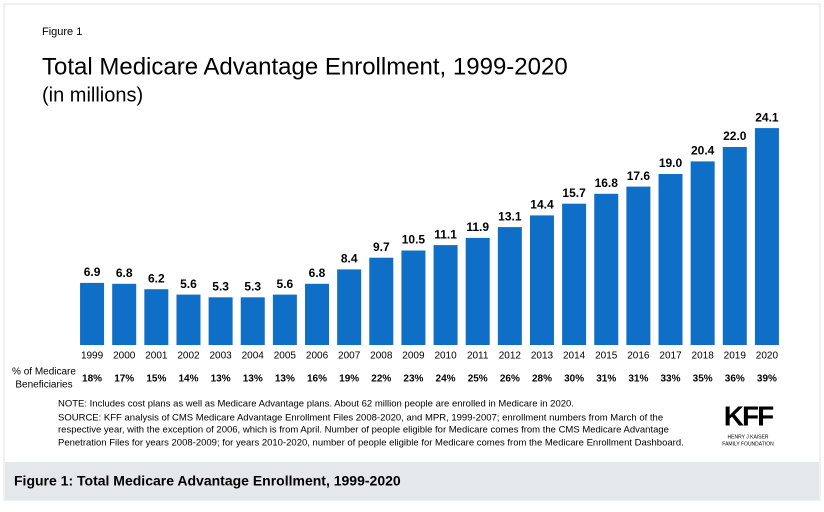 The image size is (824, 512). I want to click on logo-tagline: HENRY J KAISER, so click(748, 437).